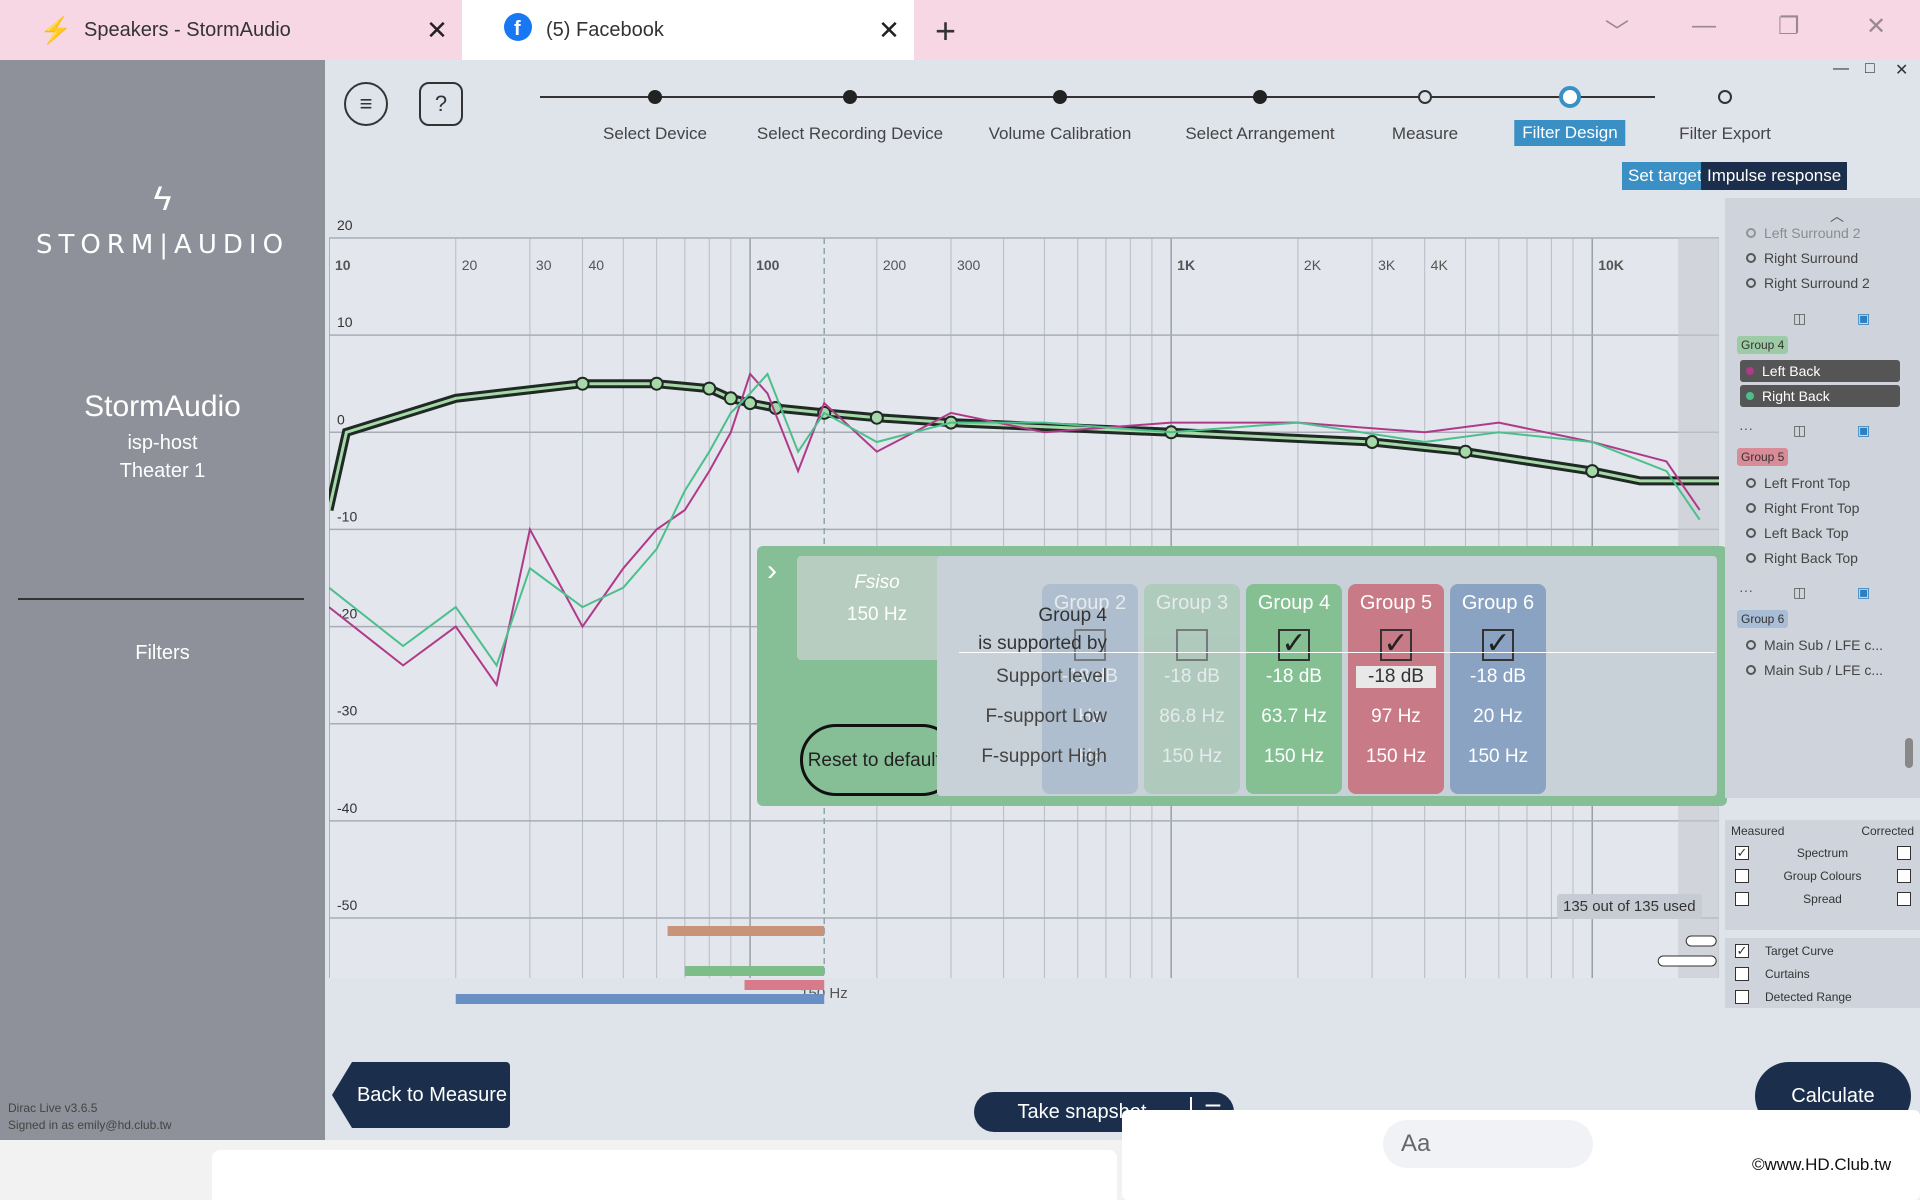 The image size is (1920, 1200). Describe the element at coordinates (1051, 676) in the screenshot. I see `row-support-level: Support level` at that location.